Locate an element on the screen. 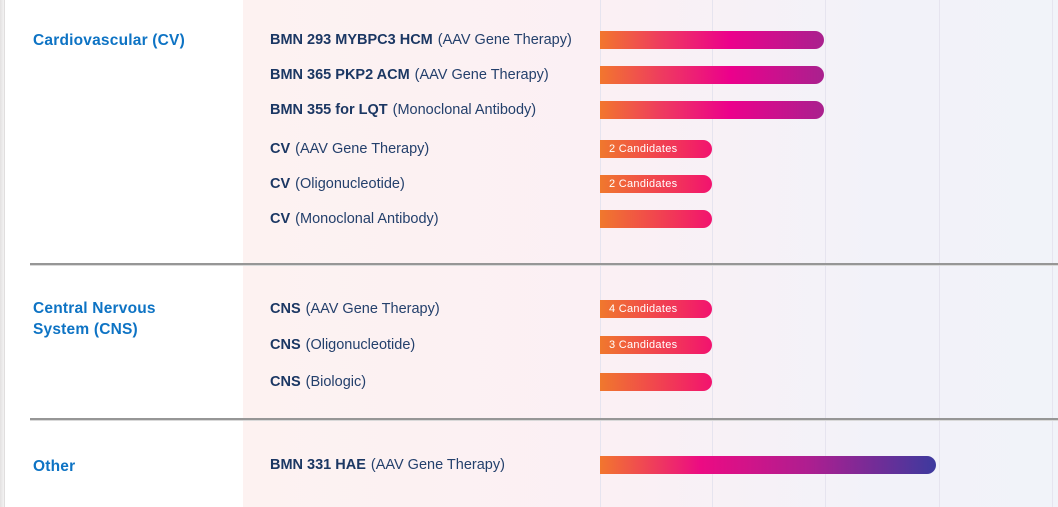 The height and width of the screenshot is (507, 1058). pipeline-row: CNS (Oligonucleotide) 3 Candidates is located at coordinates (529, 345).